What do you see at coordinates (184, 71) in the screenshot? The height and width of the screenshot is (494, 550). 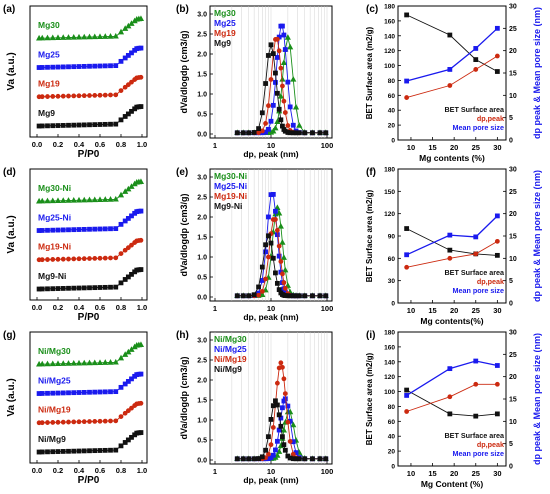 I see `y-axis-label: dVa/dlogdp (cm3/g)` at bounding box center [184, 71].